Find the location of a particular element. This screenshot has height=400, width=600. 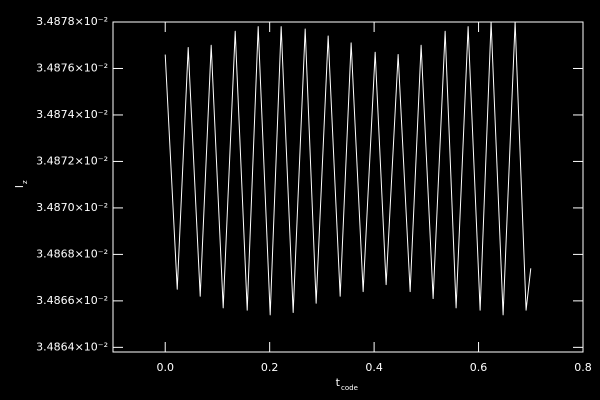

x-axis-label-sub: code is located at coordinates (349, 388).